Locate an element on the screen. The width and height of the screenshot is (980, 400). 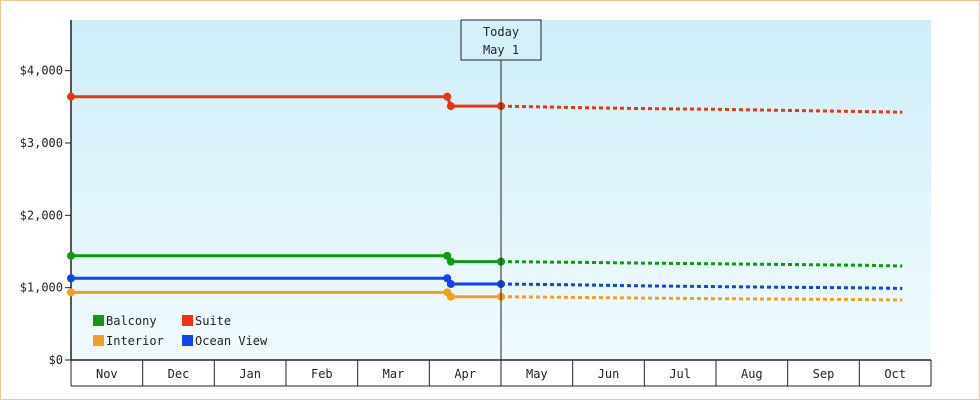
month-label: Sep is located at coordinates (824, 374).